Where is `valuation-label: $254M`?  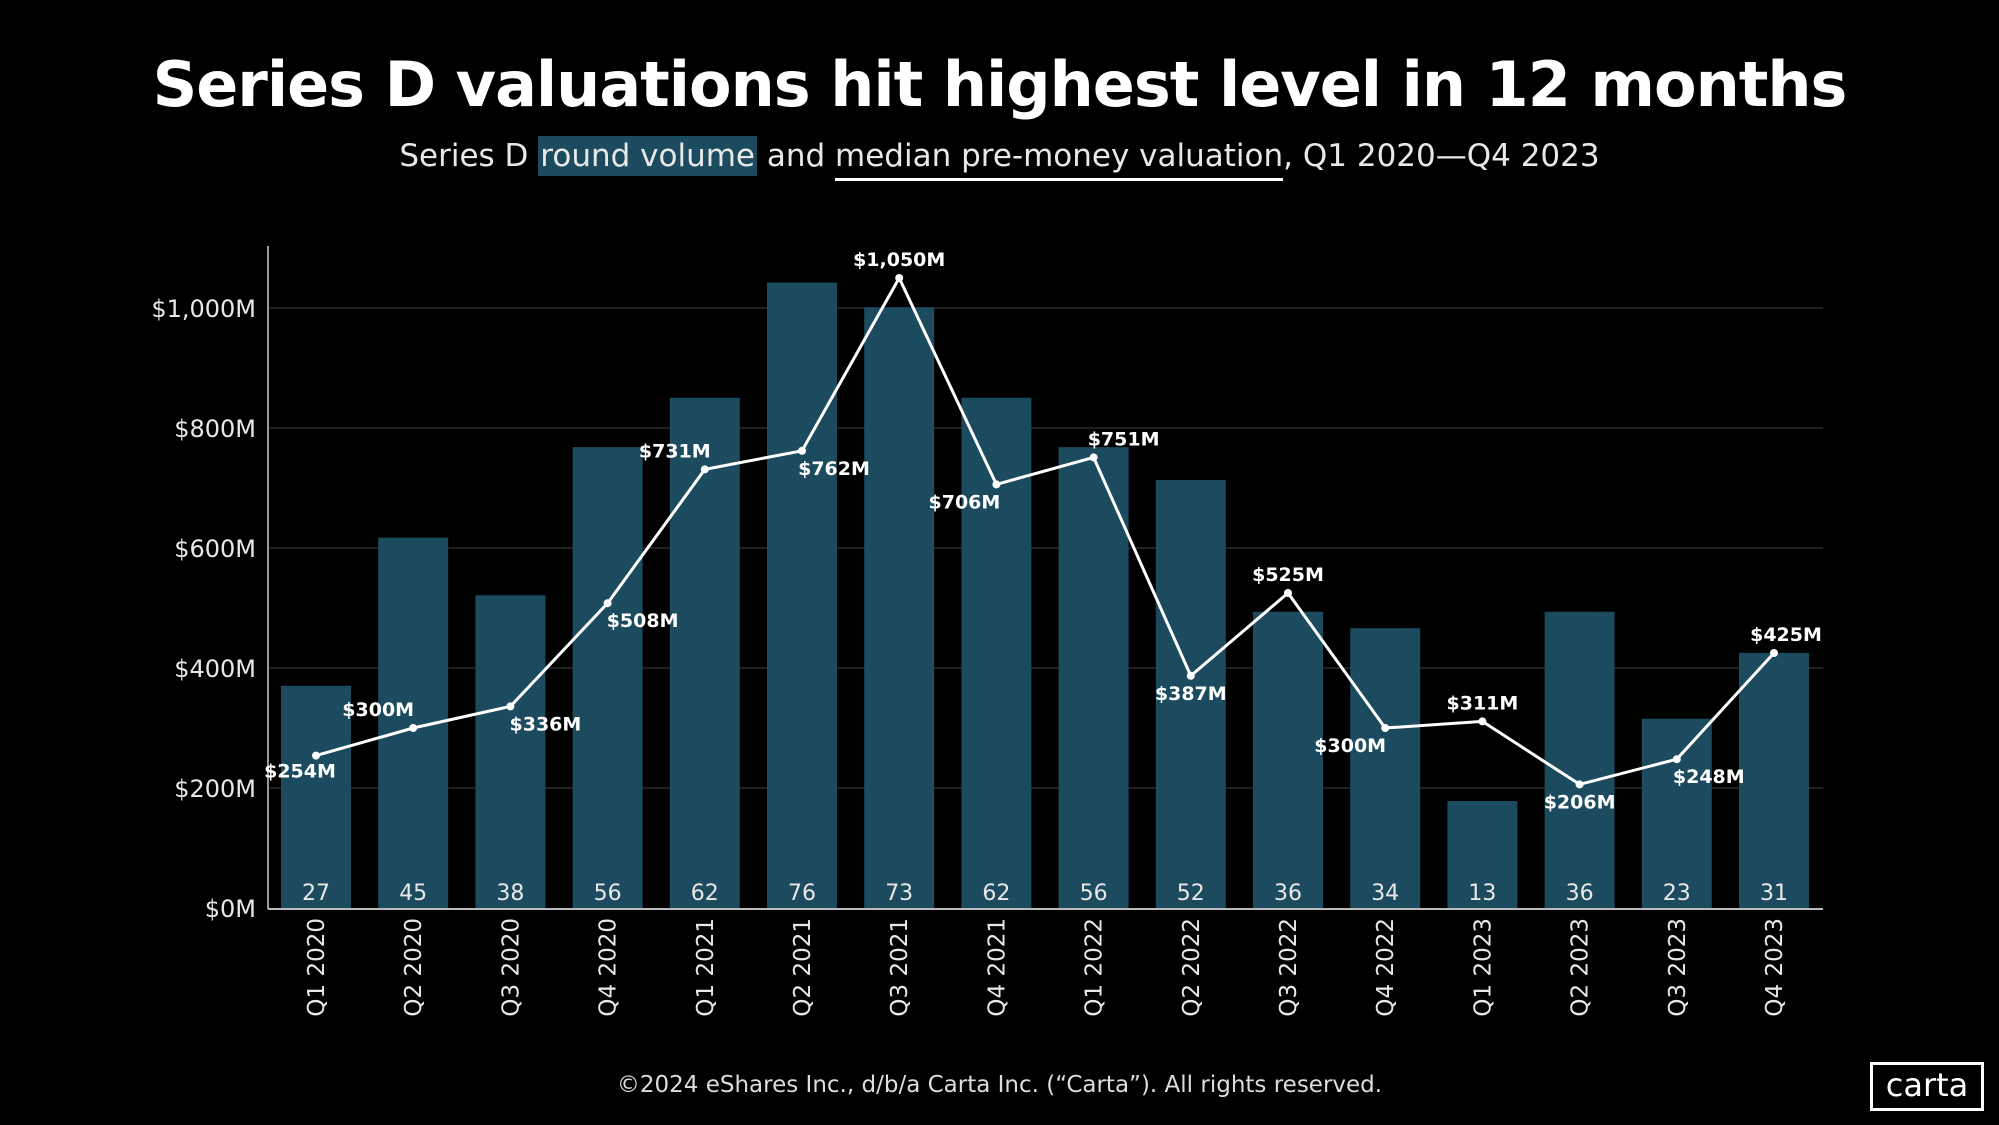
valuation-label: $254M is located at coordinates (300, 772).